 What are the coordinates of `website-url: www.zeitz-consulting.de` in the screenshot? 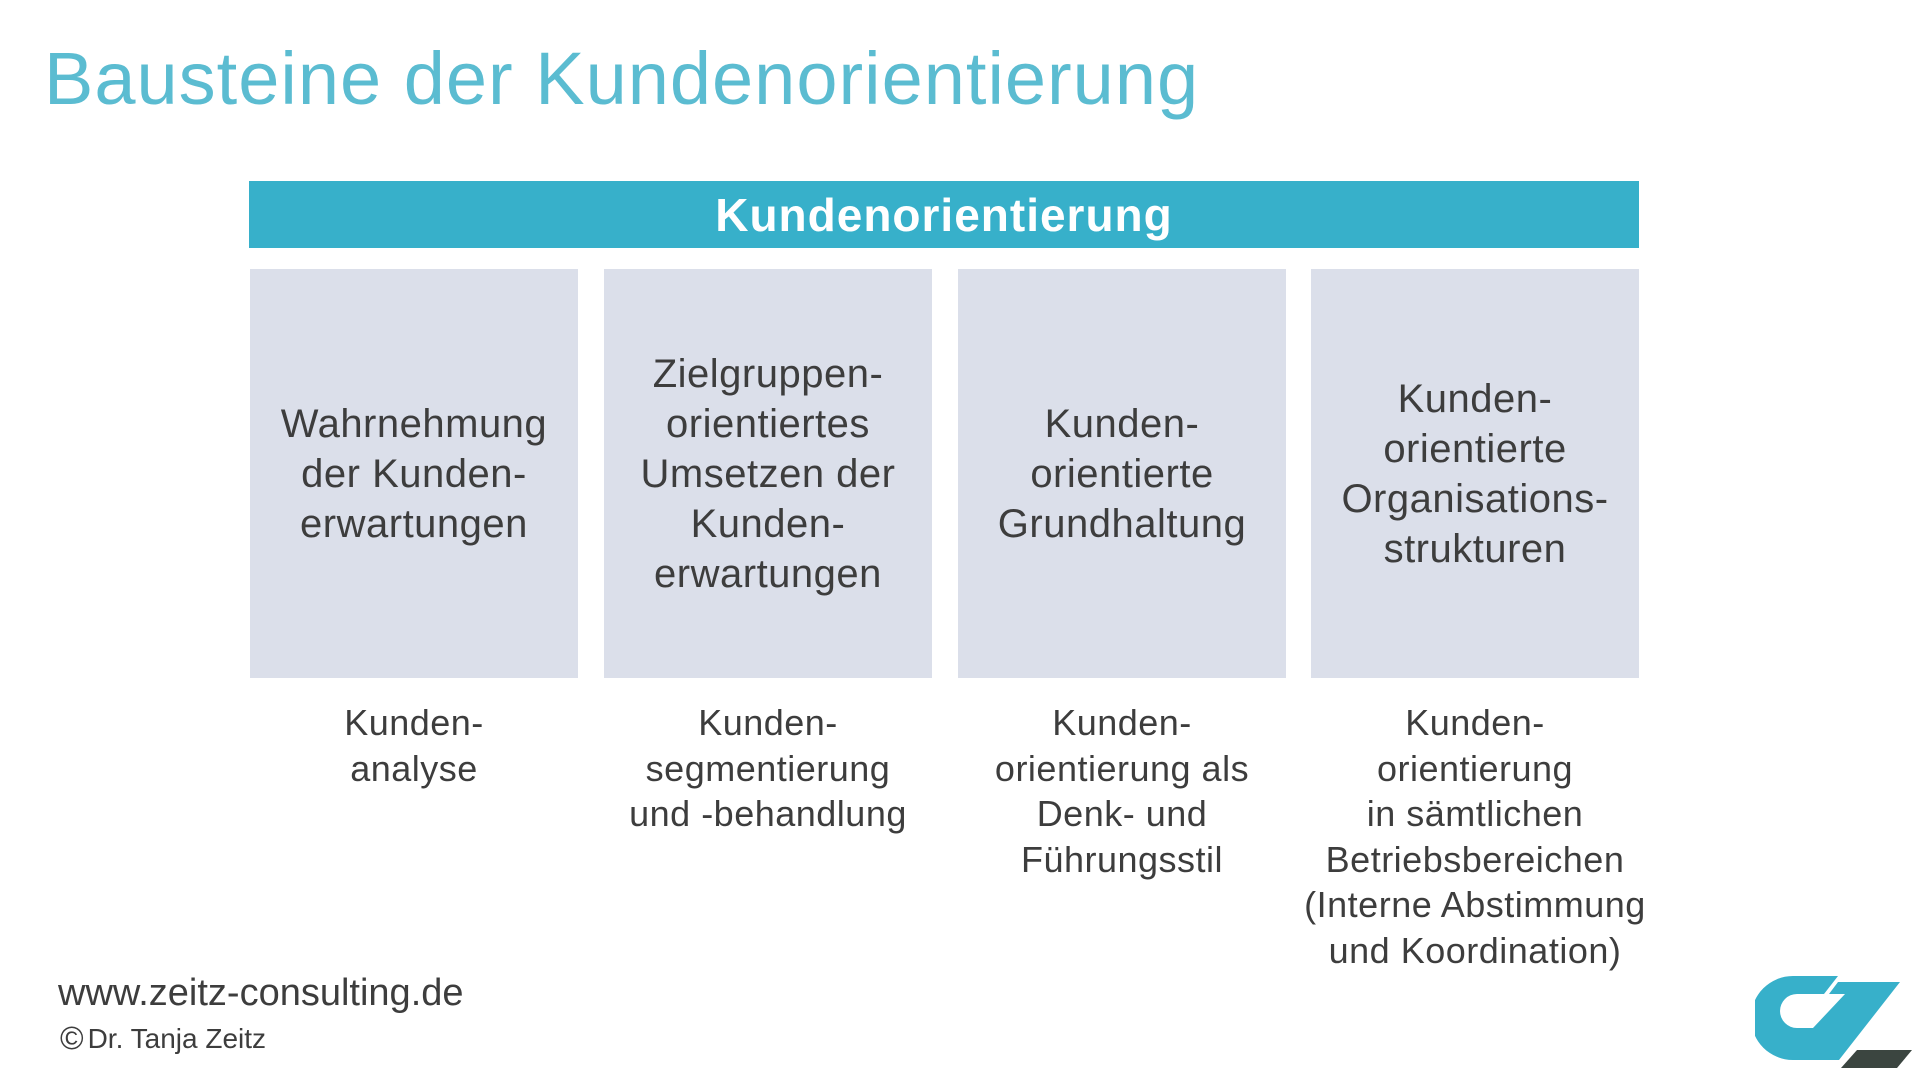 It's located at (261, 993).